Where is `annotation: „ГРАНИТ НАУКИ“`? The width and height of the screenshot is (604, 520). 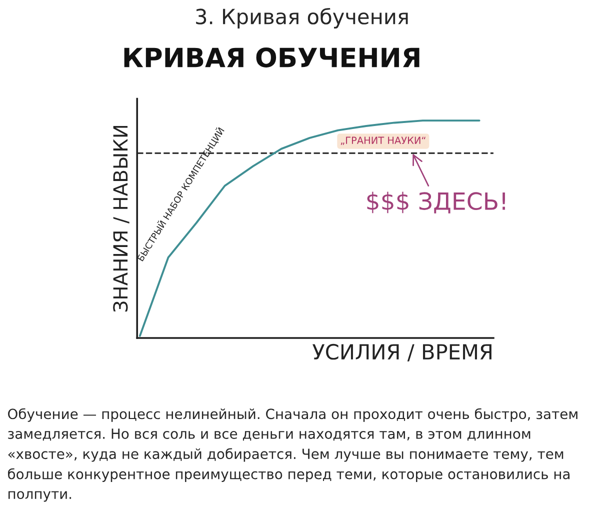
annotation: „ГРАНИТ НАУКИ“ is located at coordinates (383, 141).